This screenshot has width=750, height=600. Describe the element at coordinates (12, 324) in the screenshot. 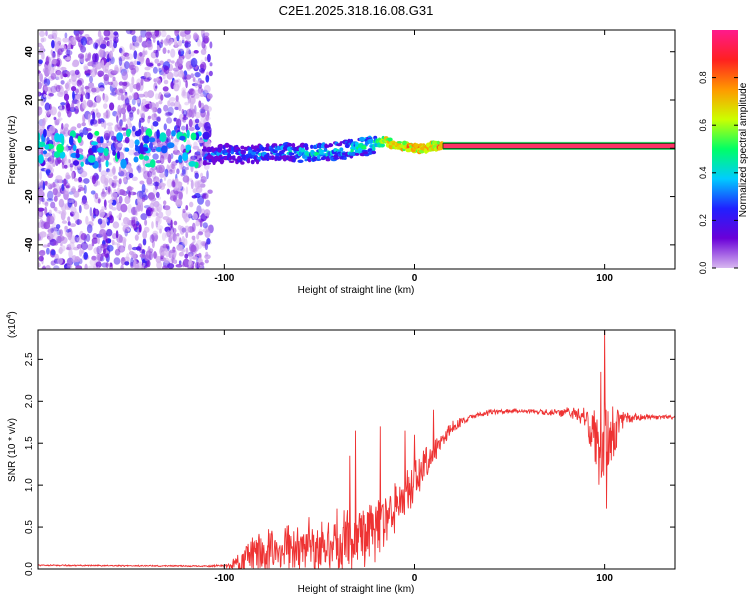

I see `snr-scale-note: (x104)` at that location.